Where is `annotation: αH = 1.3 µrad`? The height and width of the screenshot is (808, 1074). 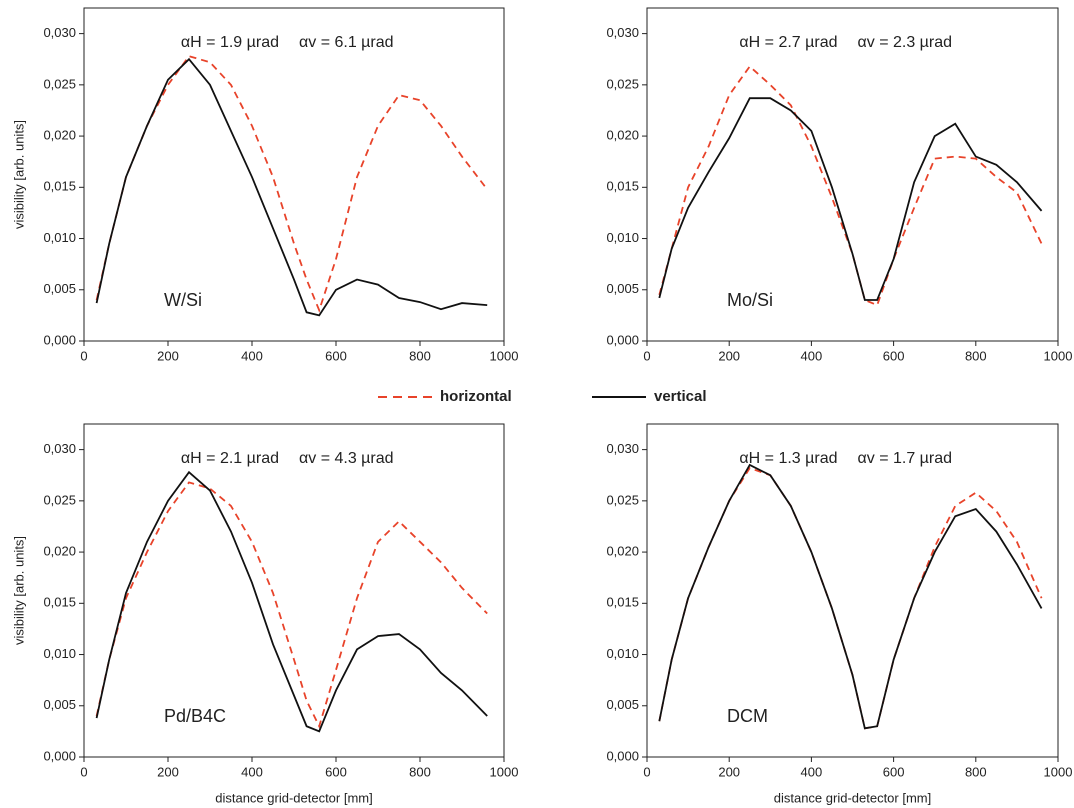 annotation: αH = 1.3 µrad is located at coordinates (788, 458).